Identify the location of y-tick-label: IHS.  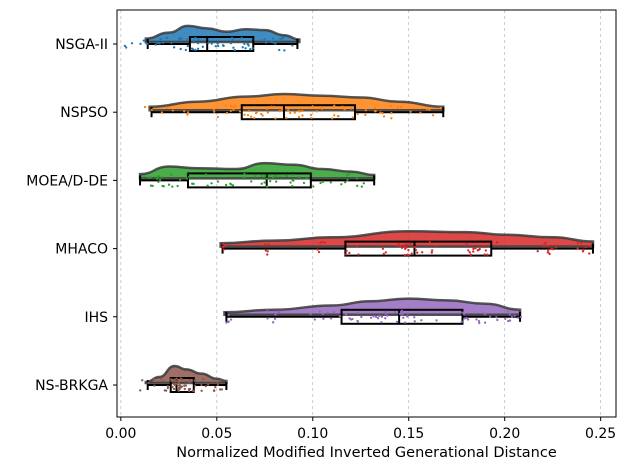
(96, 318).